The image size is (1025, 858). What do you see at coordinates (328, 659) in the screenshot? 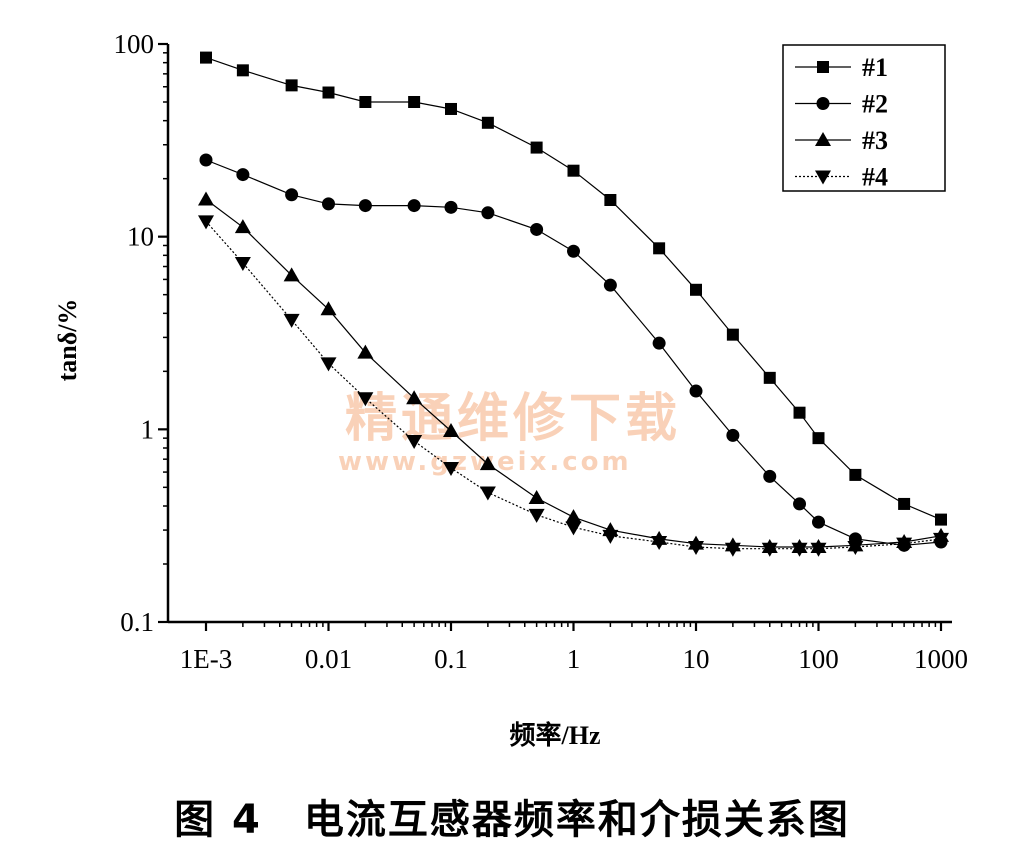
I see `x-tick-label: 0.01` at bounding box center [328, 659].